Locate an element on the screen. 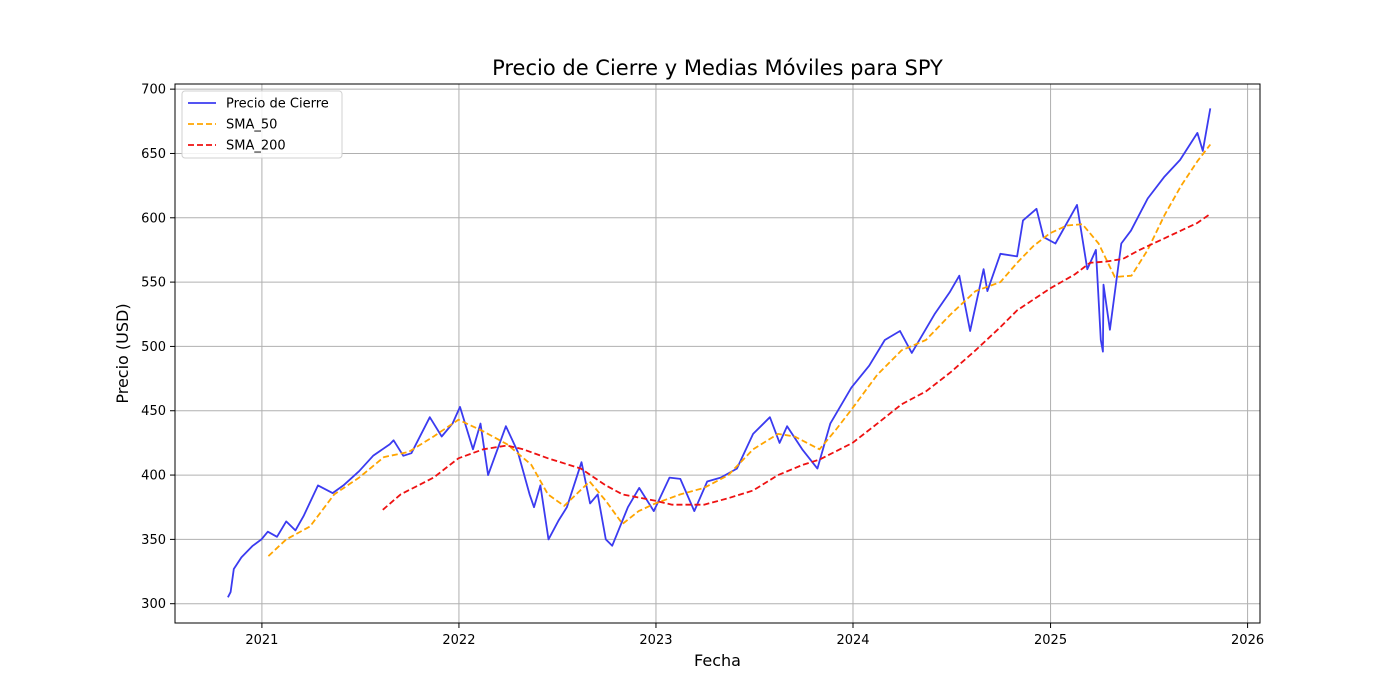 Image resolution: width=1400 pixels, height=700 pixels. x-tick-label: 2021 is located at coordinates (261, 640).